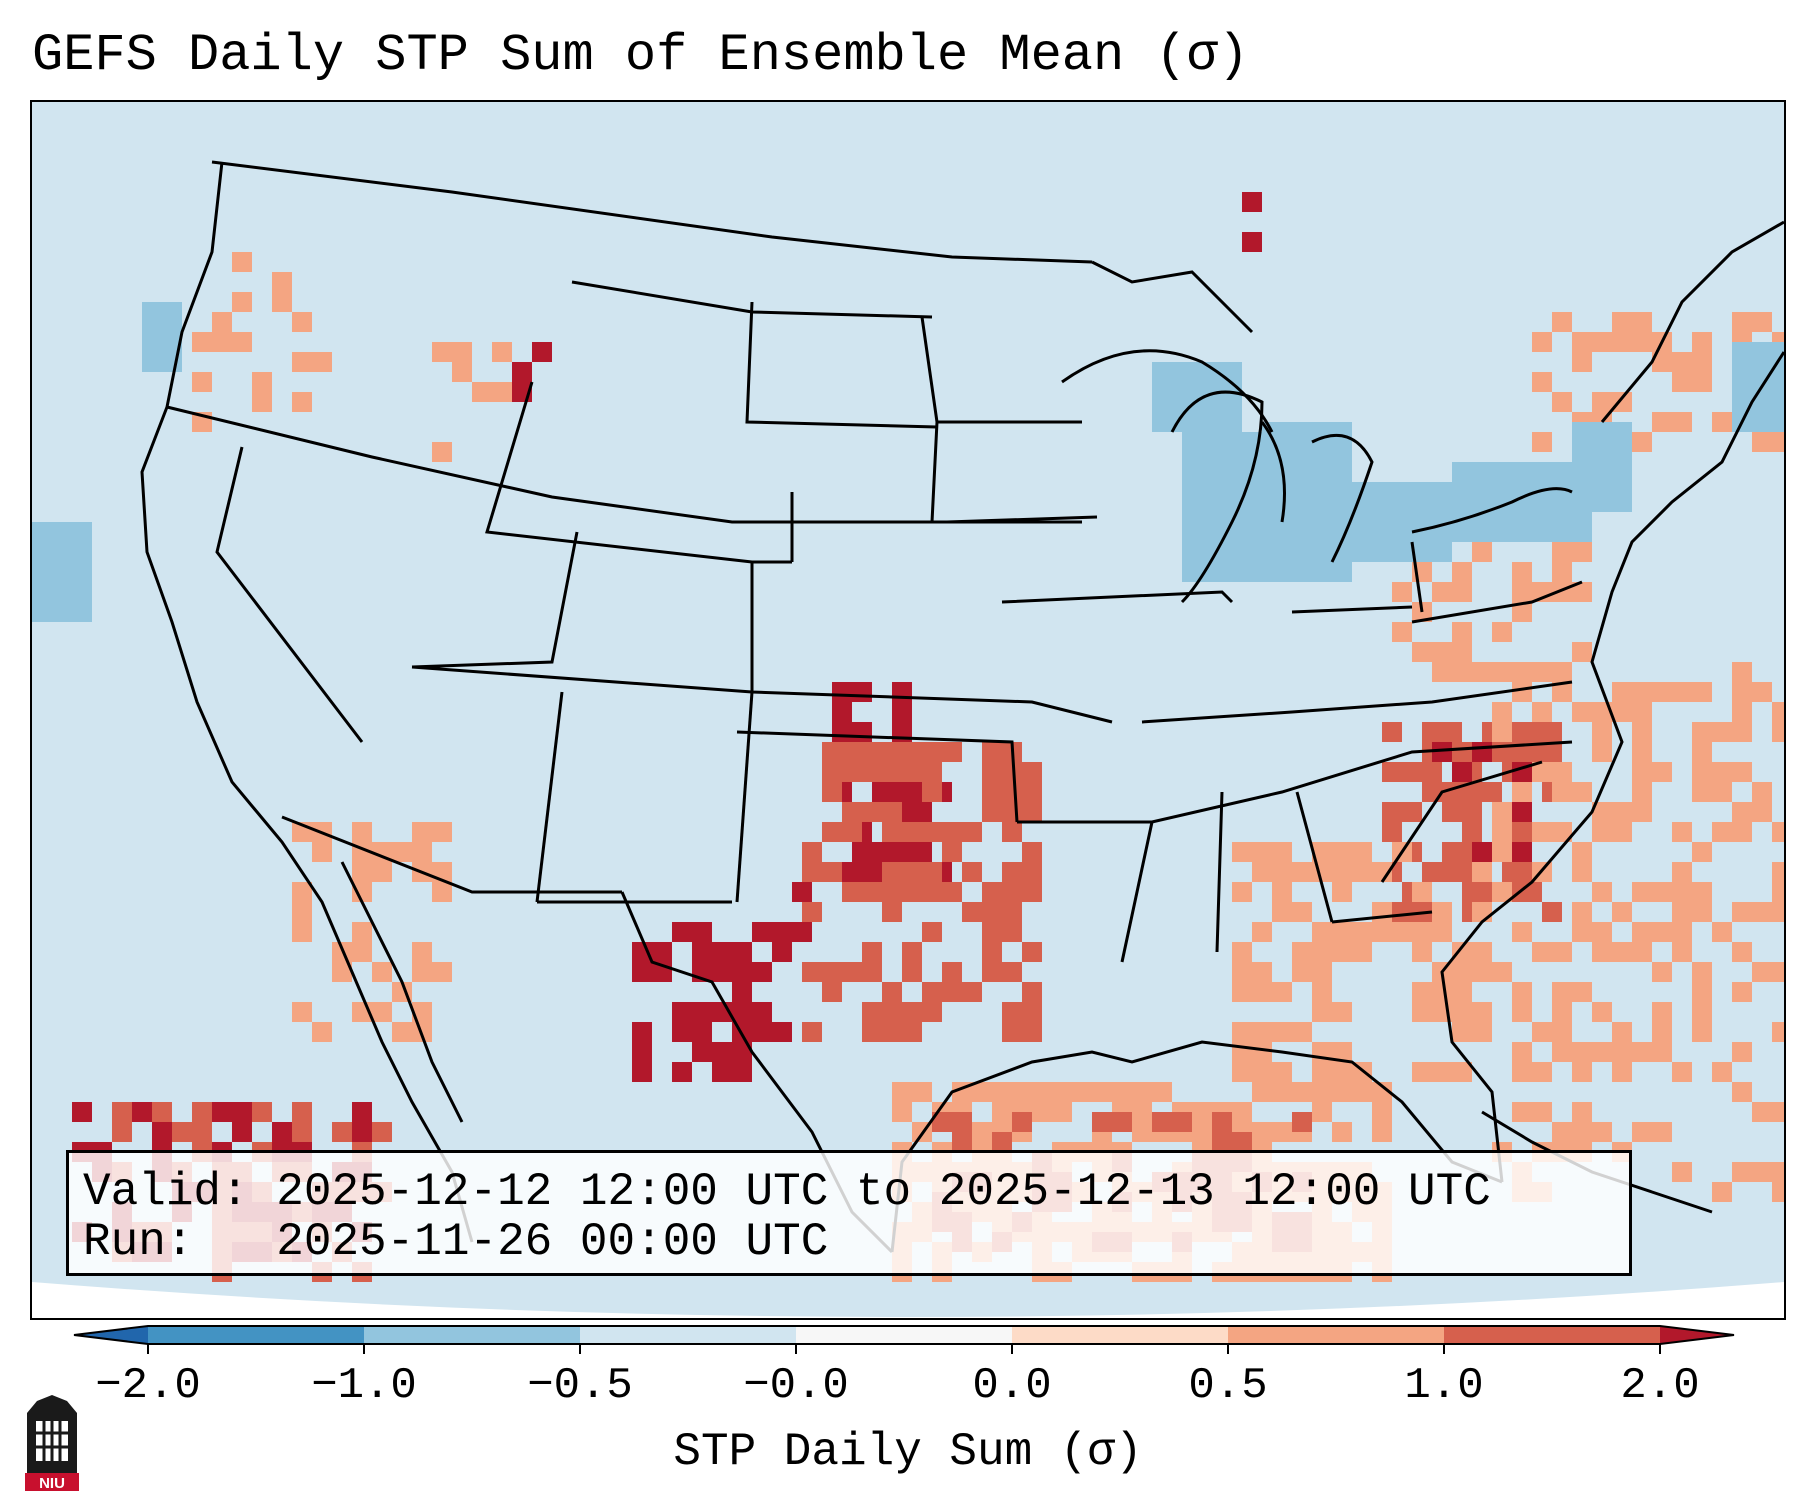  Describe the element at coordinates (1120, 1335) in the screenshot. I see `colorbar-bin` at that location.